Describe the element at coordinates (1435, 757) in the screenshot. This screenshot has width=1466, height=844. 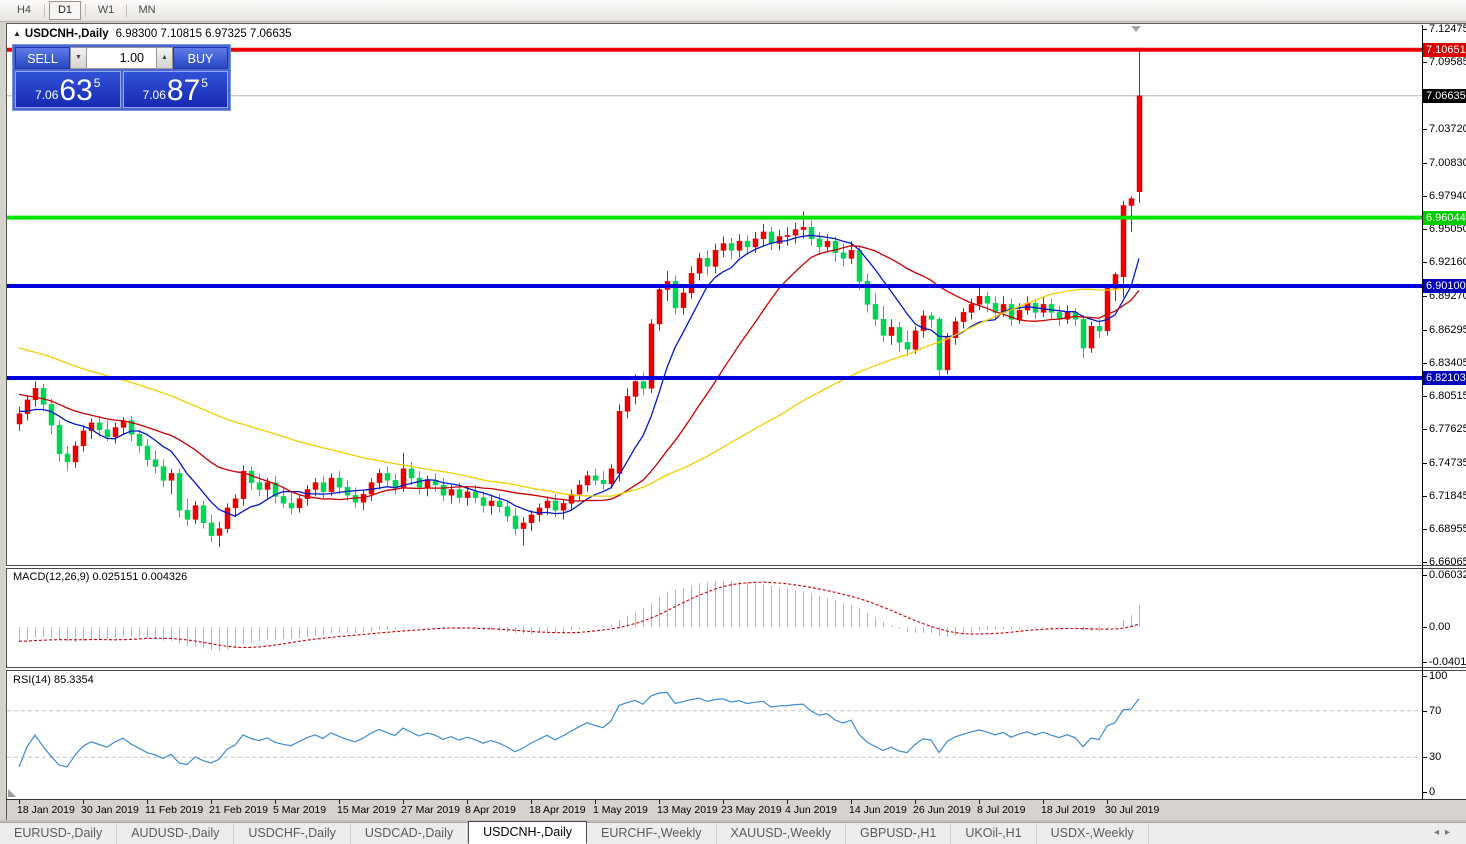
I see `rsi-axis-label: 30` at that location.